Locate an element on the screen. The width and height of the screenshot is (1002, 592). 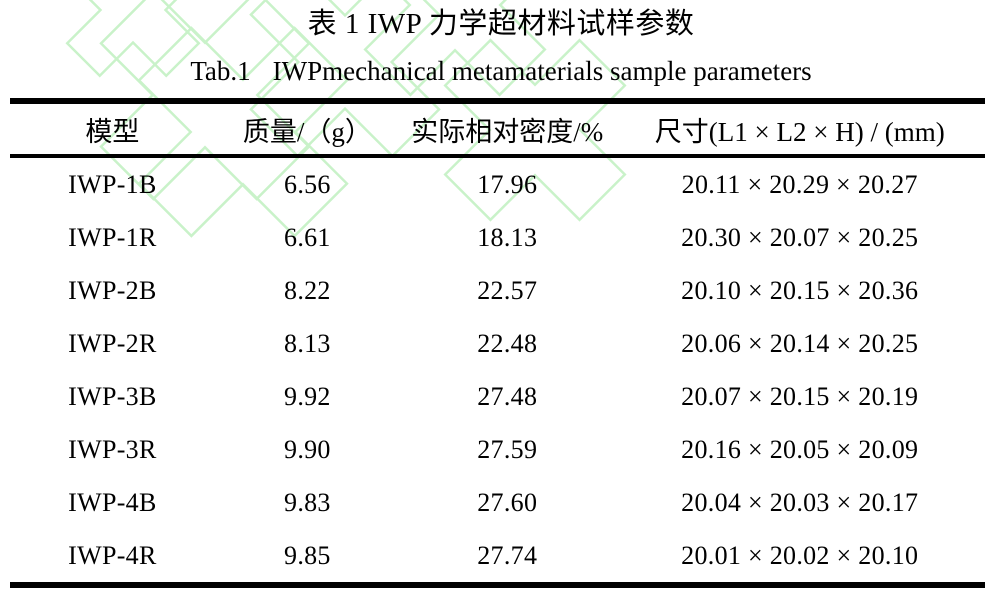
cell-model: IWP-2R is located at coordinates (112, 343).